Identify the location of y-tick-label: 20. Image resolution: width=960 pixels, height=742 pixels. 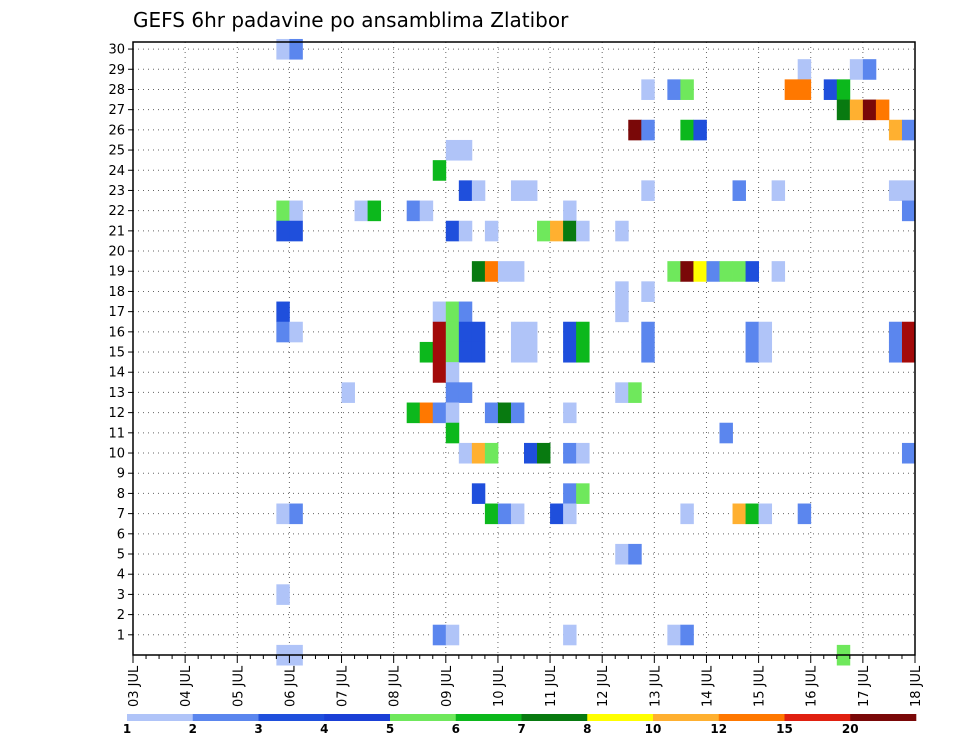
(116, 252).